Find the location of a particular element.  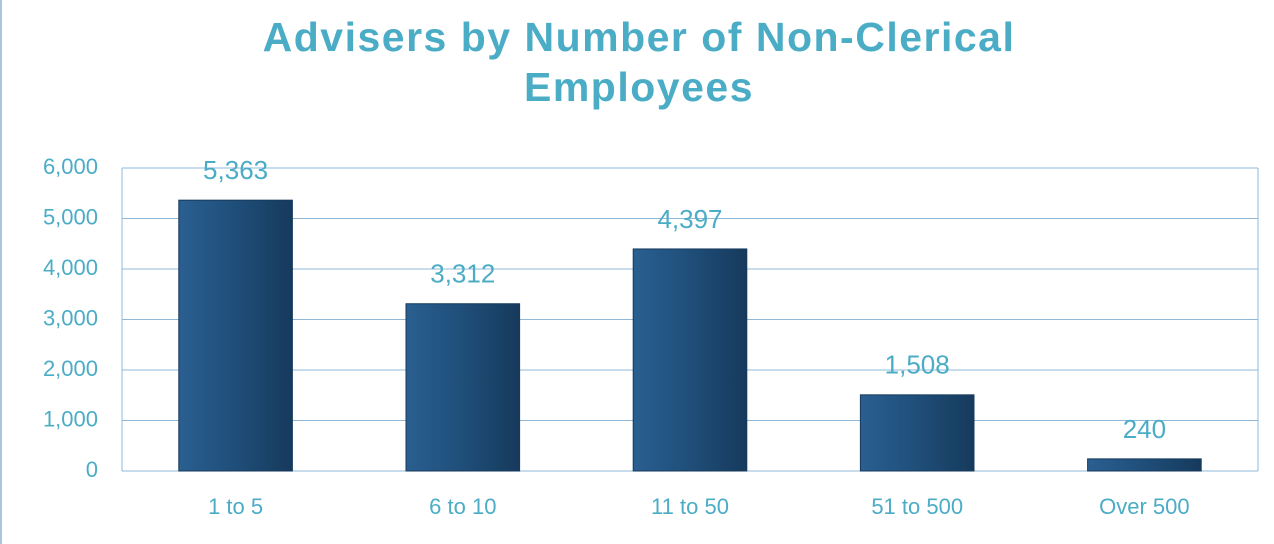

y-tick-label: 4,000 is located at coordinates (70, 267).